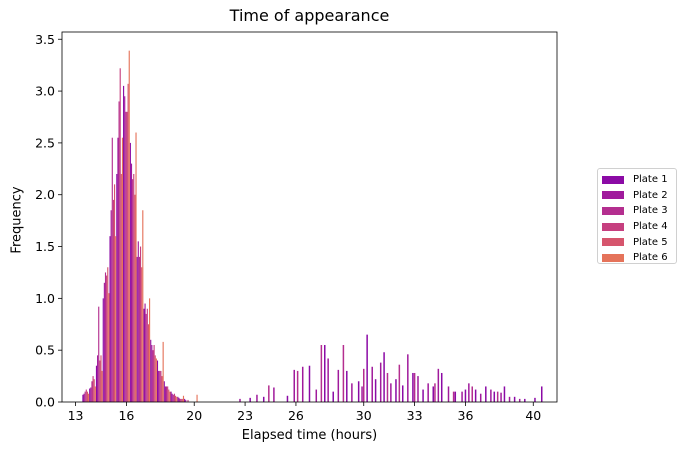 Image resolution: width=685 pixels, height=455 pixels. I want to click on legend-label: Plate 4, so click(650, 227).